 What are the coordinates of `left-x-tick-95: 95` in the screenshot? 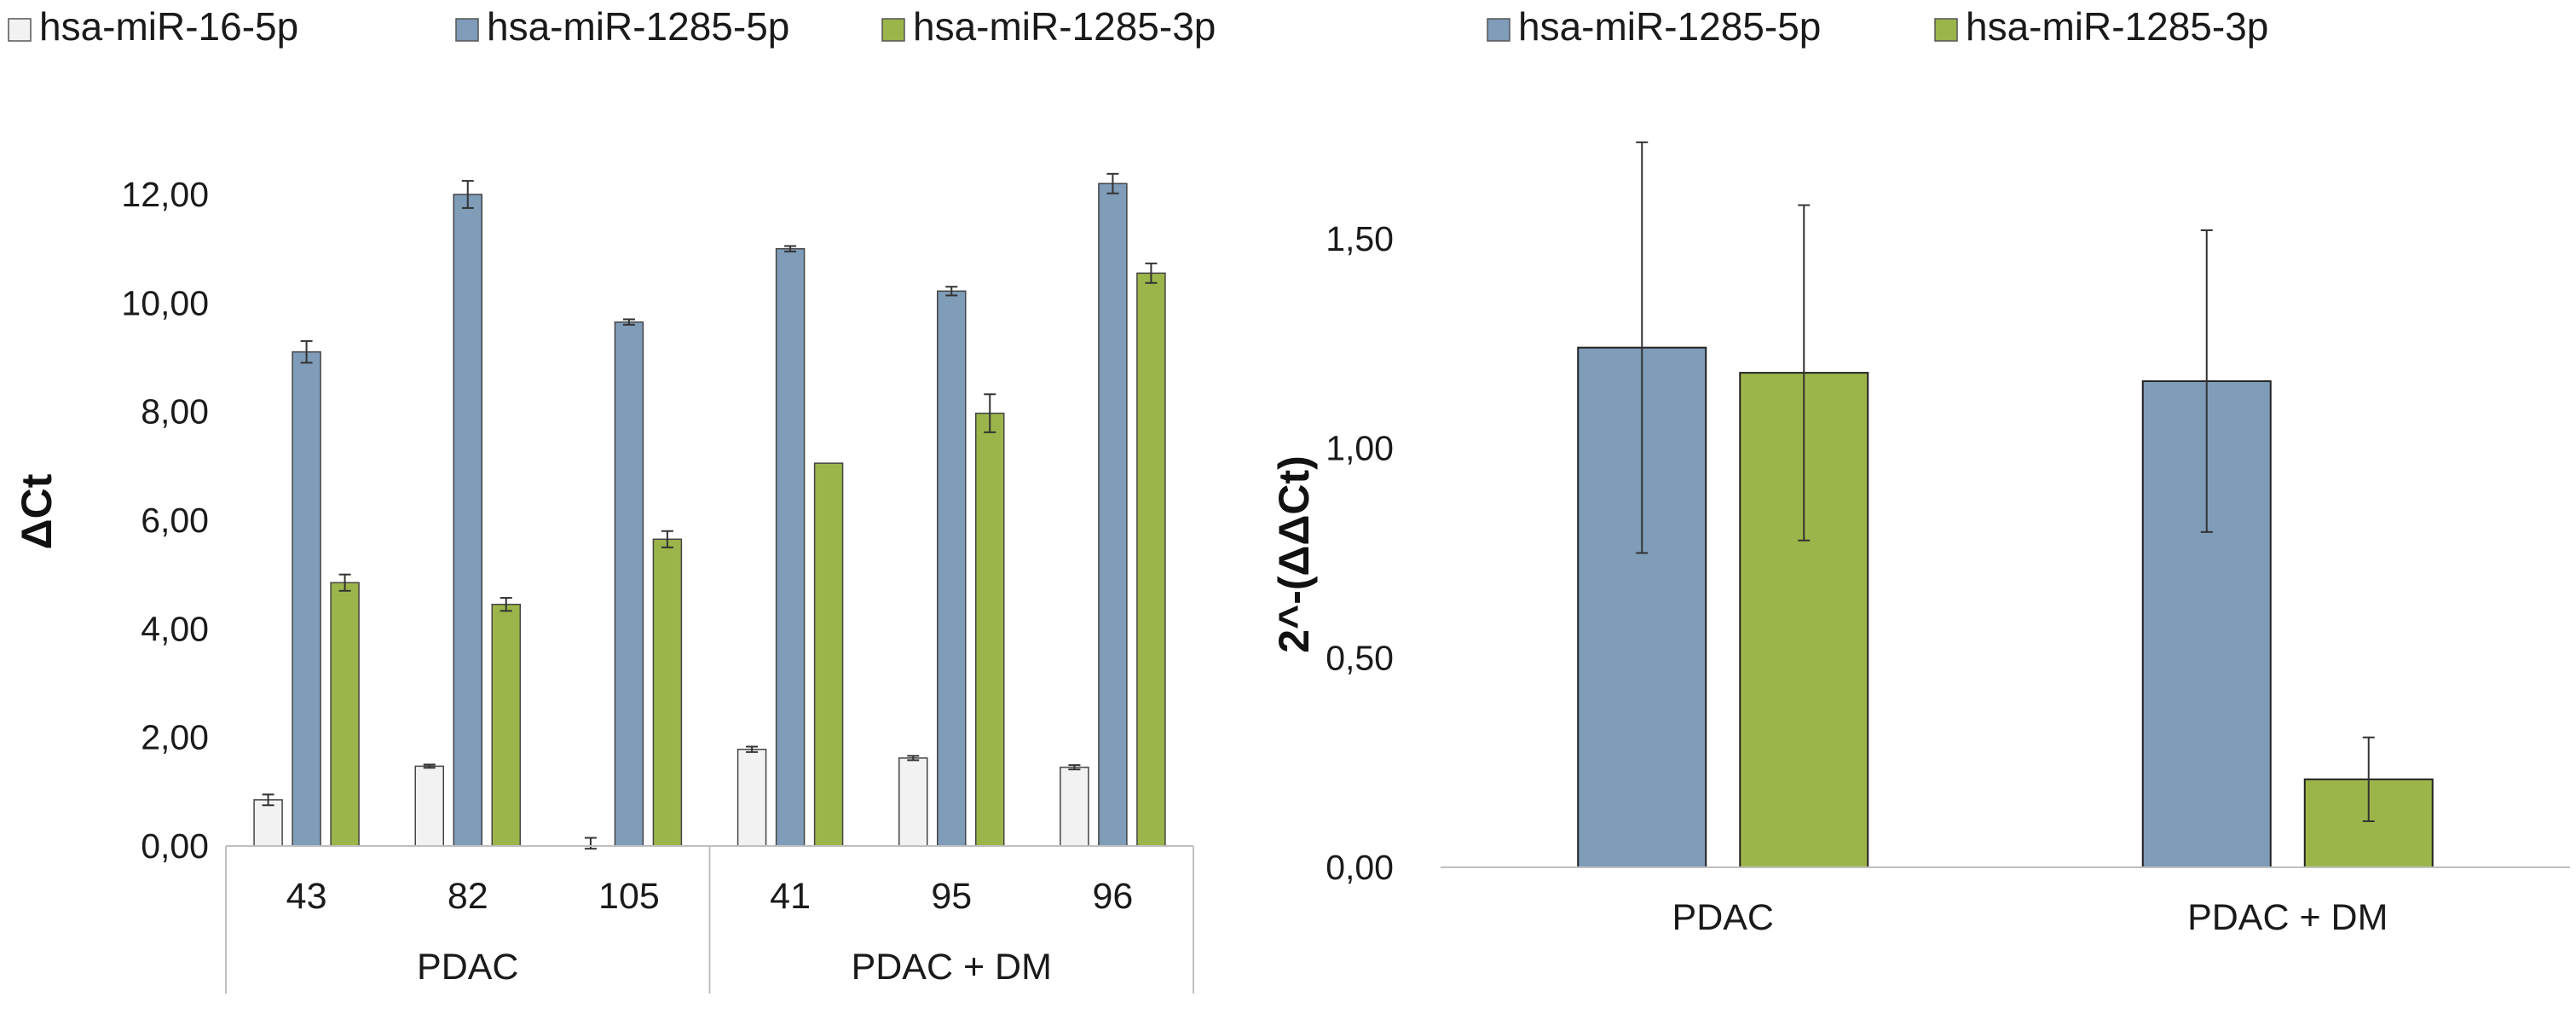 It's located at (951, 896).